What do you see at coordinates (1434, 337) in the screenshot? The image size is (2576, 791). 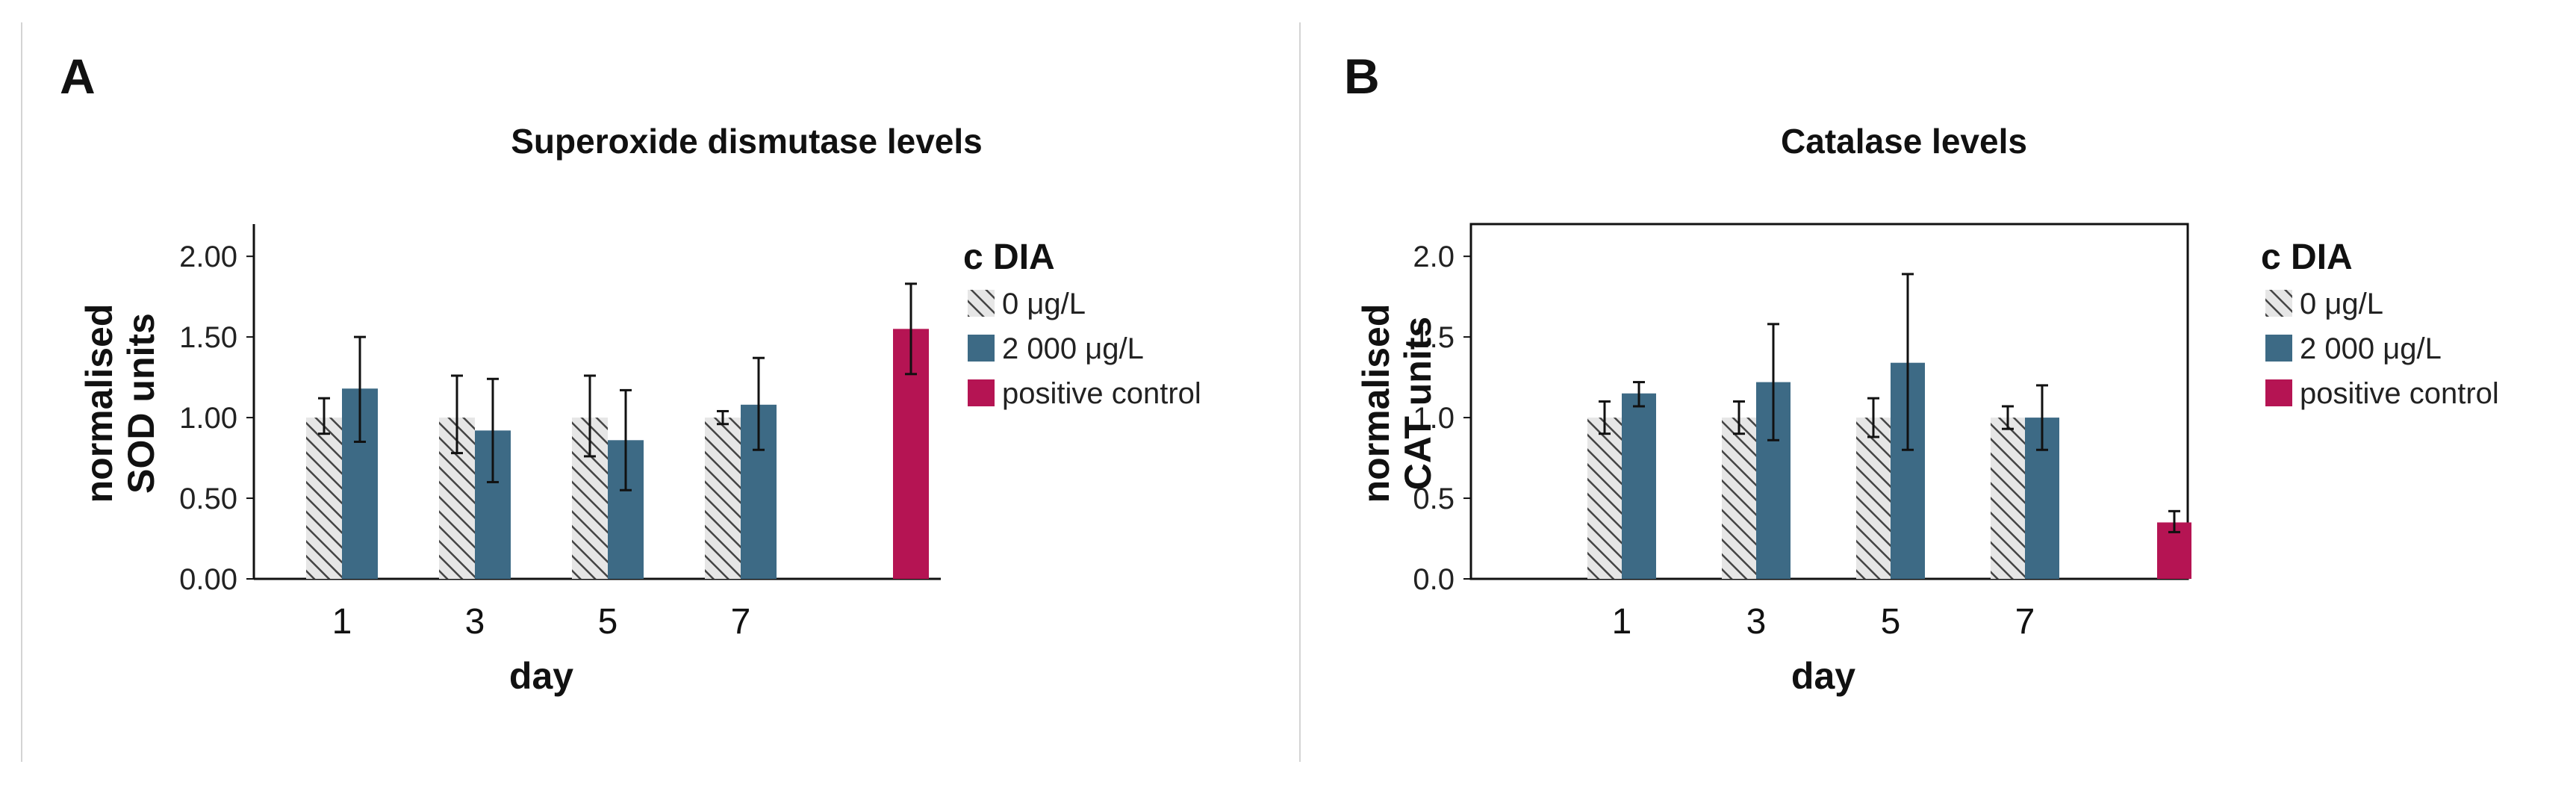 I see `y-tick-label: 1.5` at bounding box center [1434, 337].